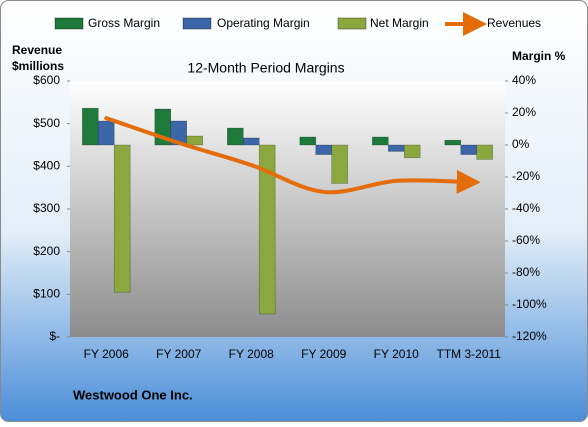 This screenshot has height=427, width=588. Describe the element at coordinates (526, 272) in the screenshot. I see `y2-tick-label: -80%` at that location.